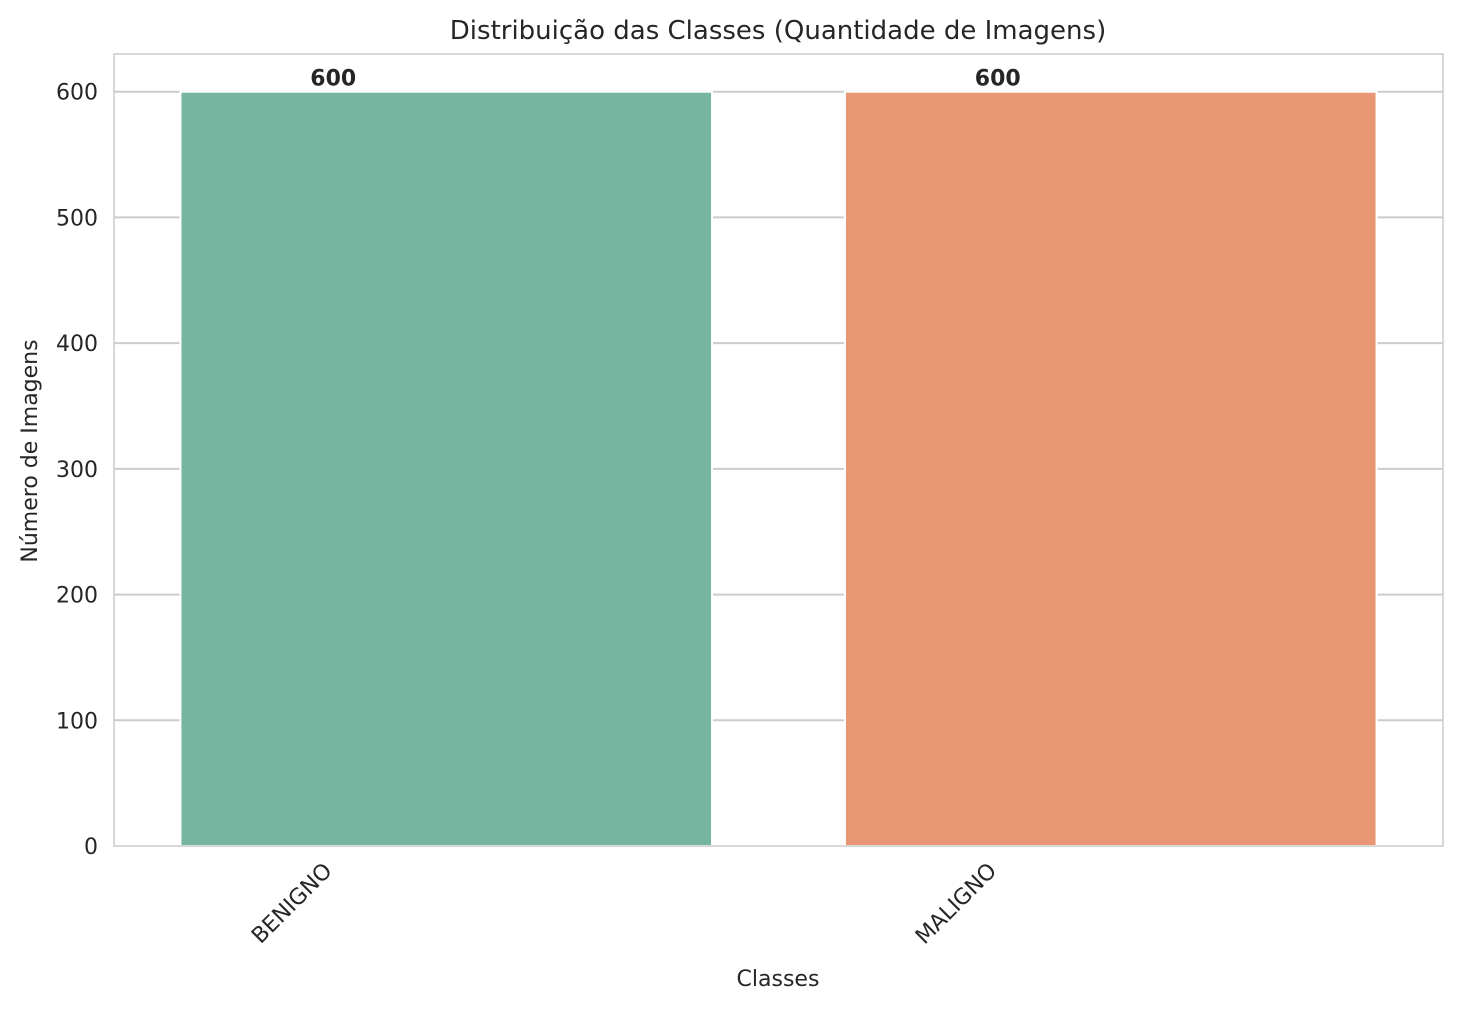  I want to click on y-tick-label: 300, so click(77, 470).